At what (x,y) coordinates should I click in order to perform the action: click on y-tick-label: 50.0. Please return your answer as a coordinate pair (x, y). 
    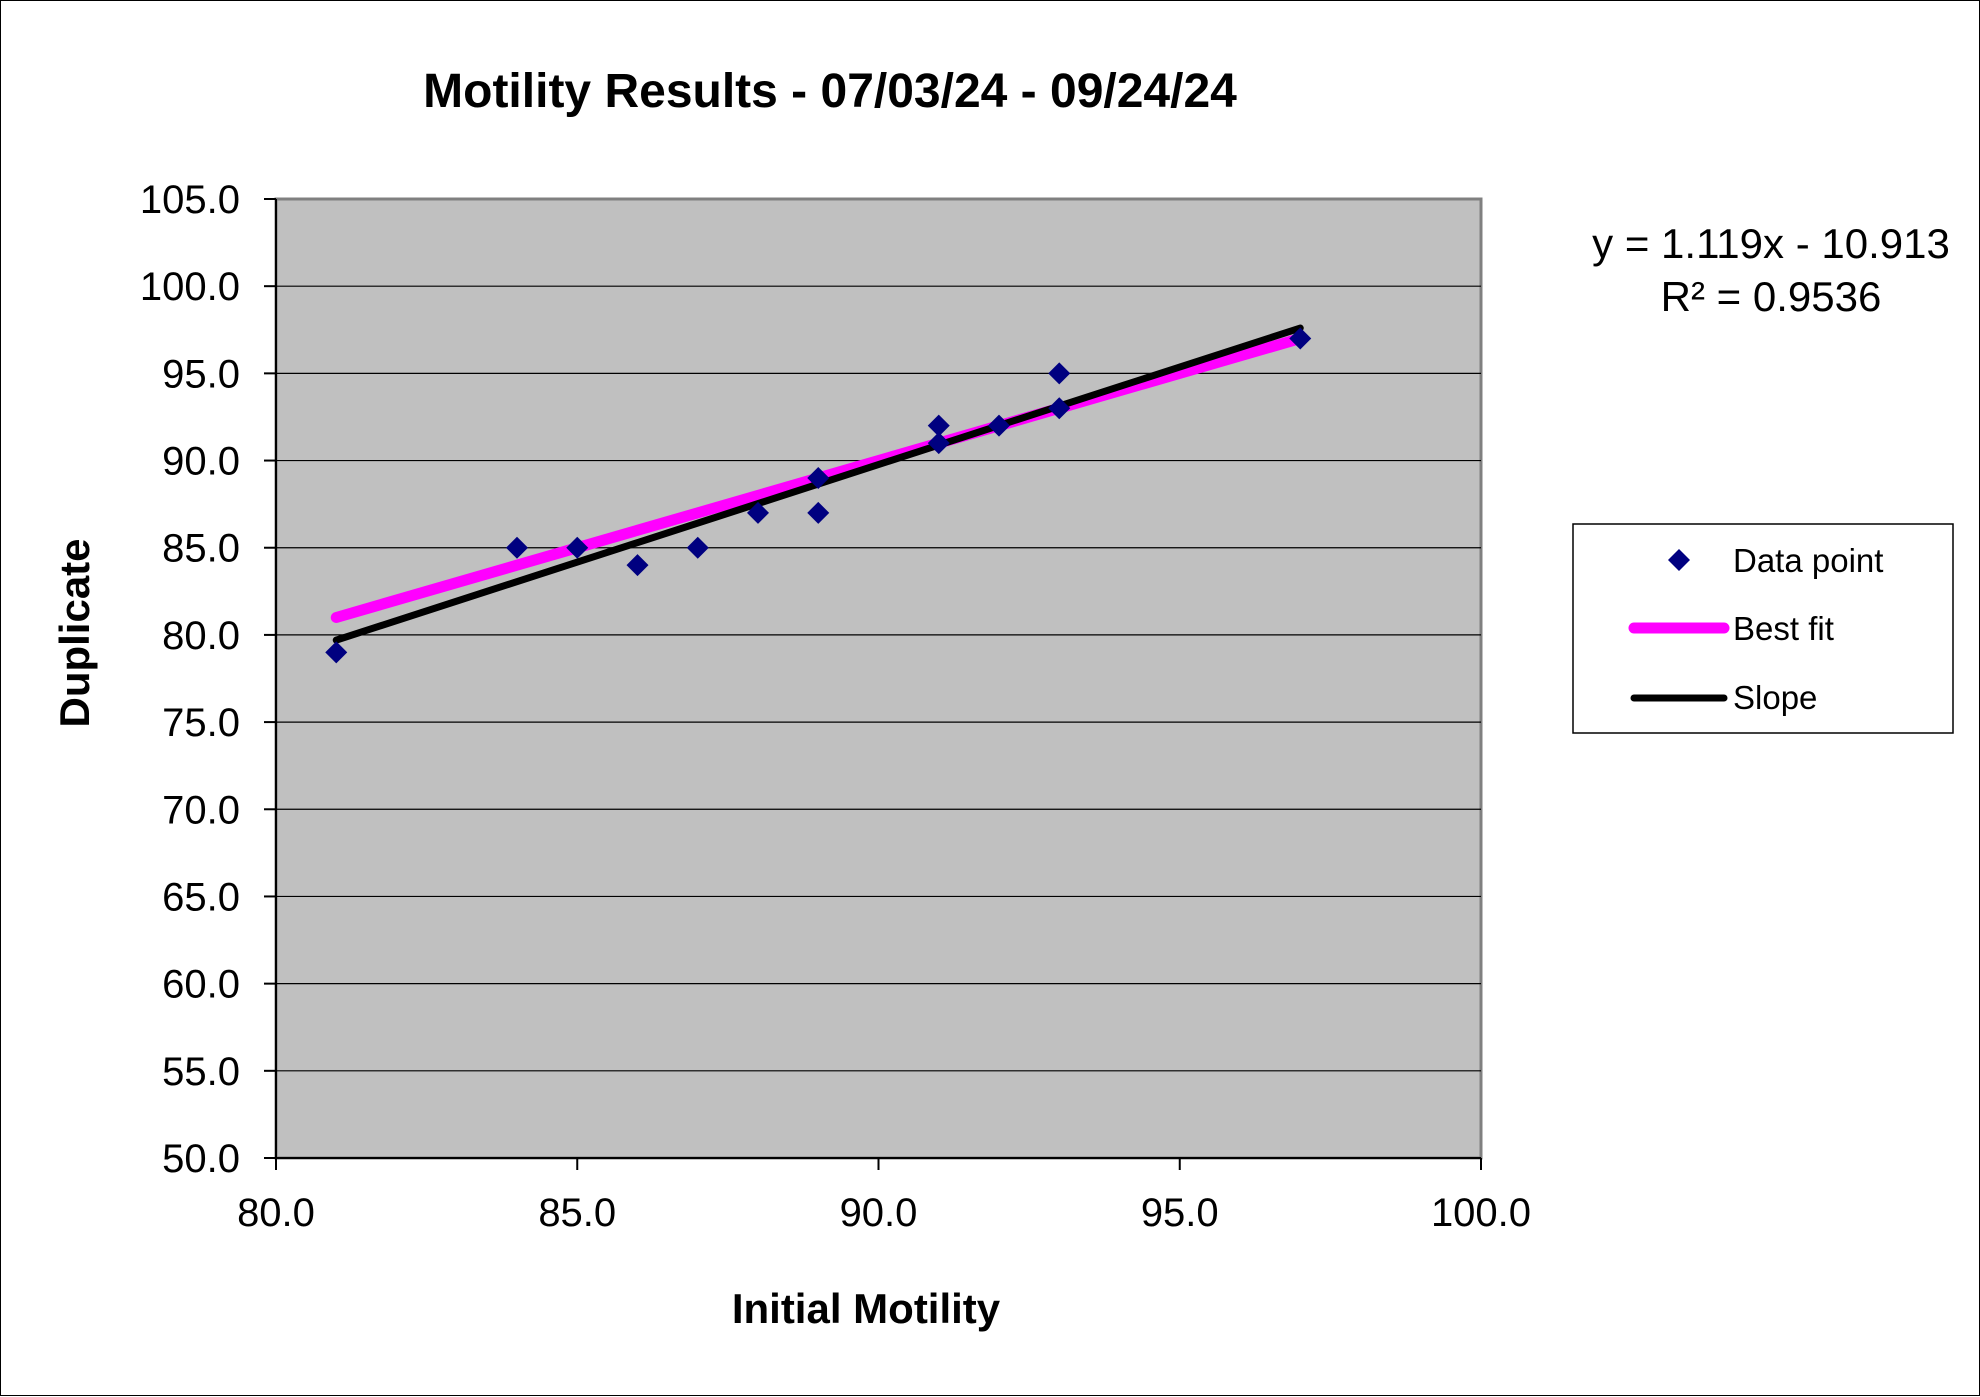
    Looking at the image, I should click on (201, 1159).